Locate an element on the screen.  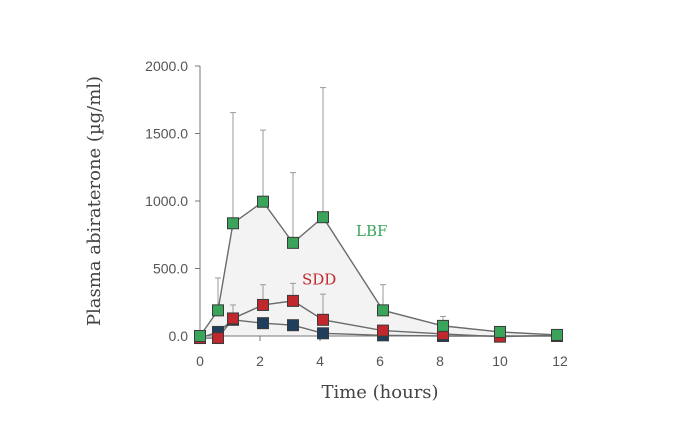
x-tick-label: 10 is located at coordinates (500, 361).